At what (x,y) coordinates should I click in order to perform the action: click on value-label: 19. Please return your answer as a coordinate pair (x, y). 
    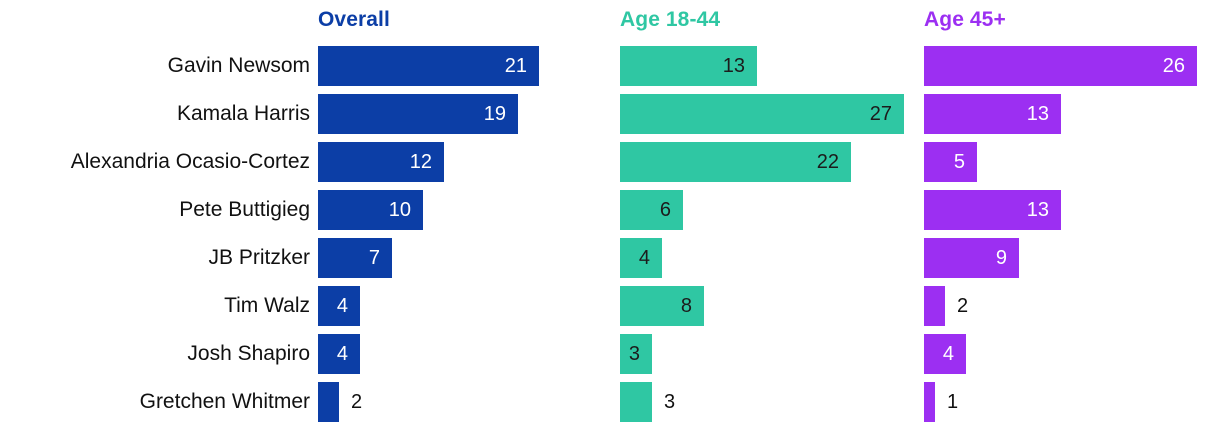
    Looking at the image, I should click on (494, 114).